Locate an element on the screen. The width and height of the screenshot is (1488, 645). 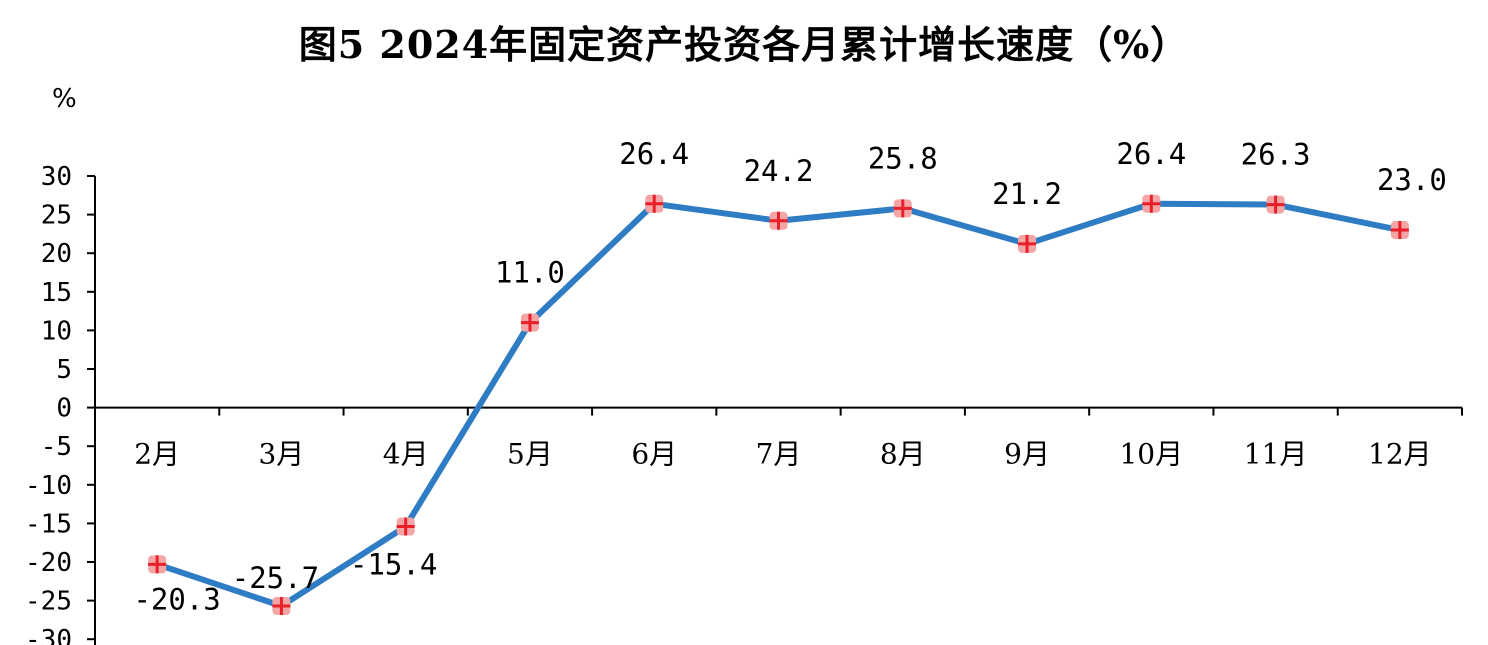
y-tick-label: -25 is located at coordinates (48, 602).